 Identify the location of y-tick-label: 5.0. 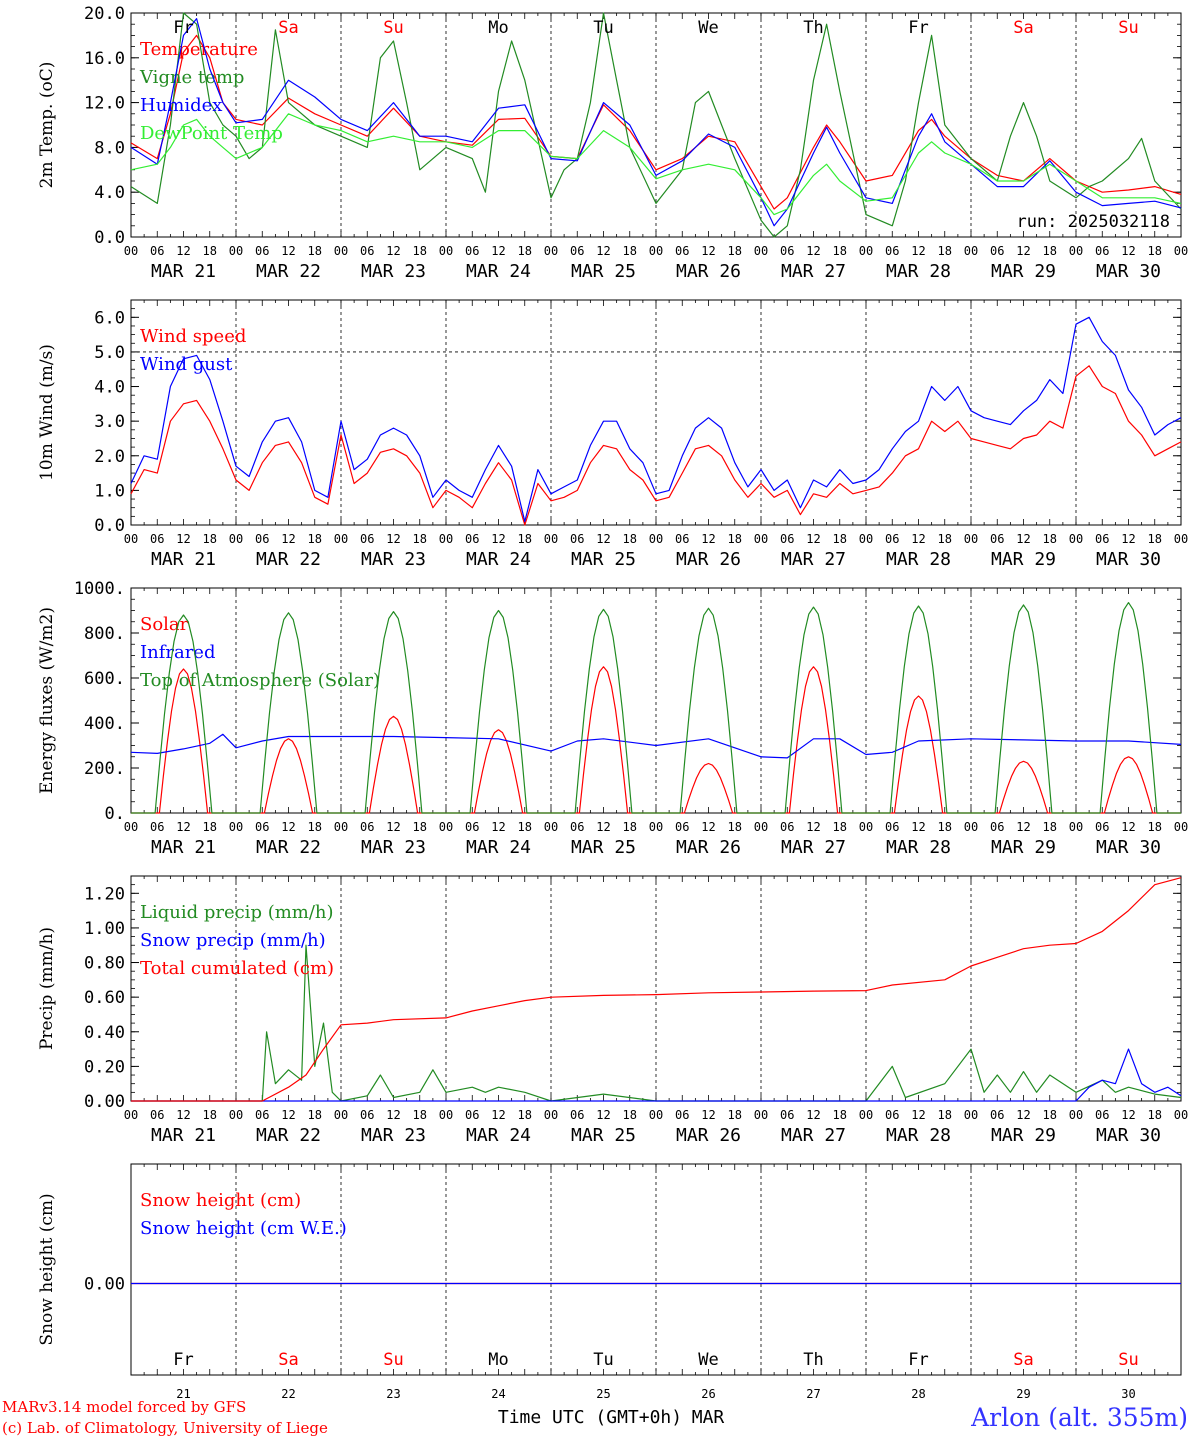
(109, 353).